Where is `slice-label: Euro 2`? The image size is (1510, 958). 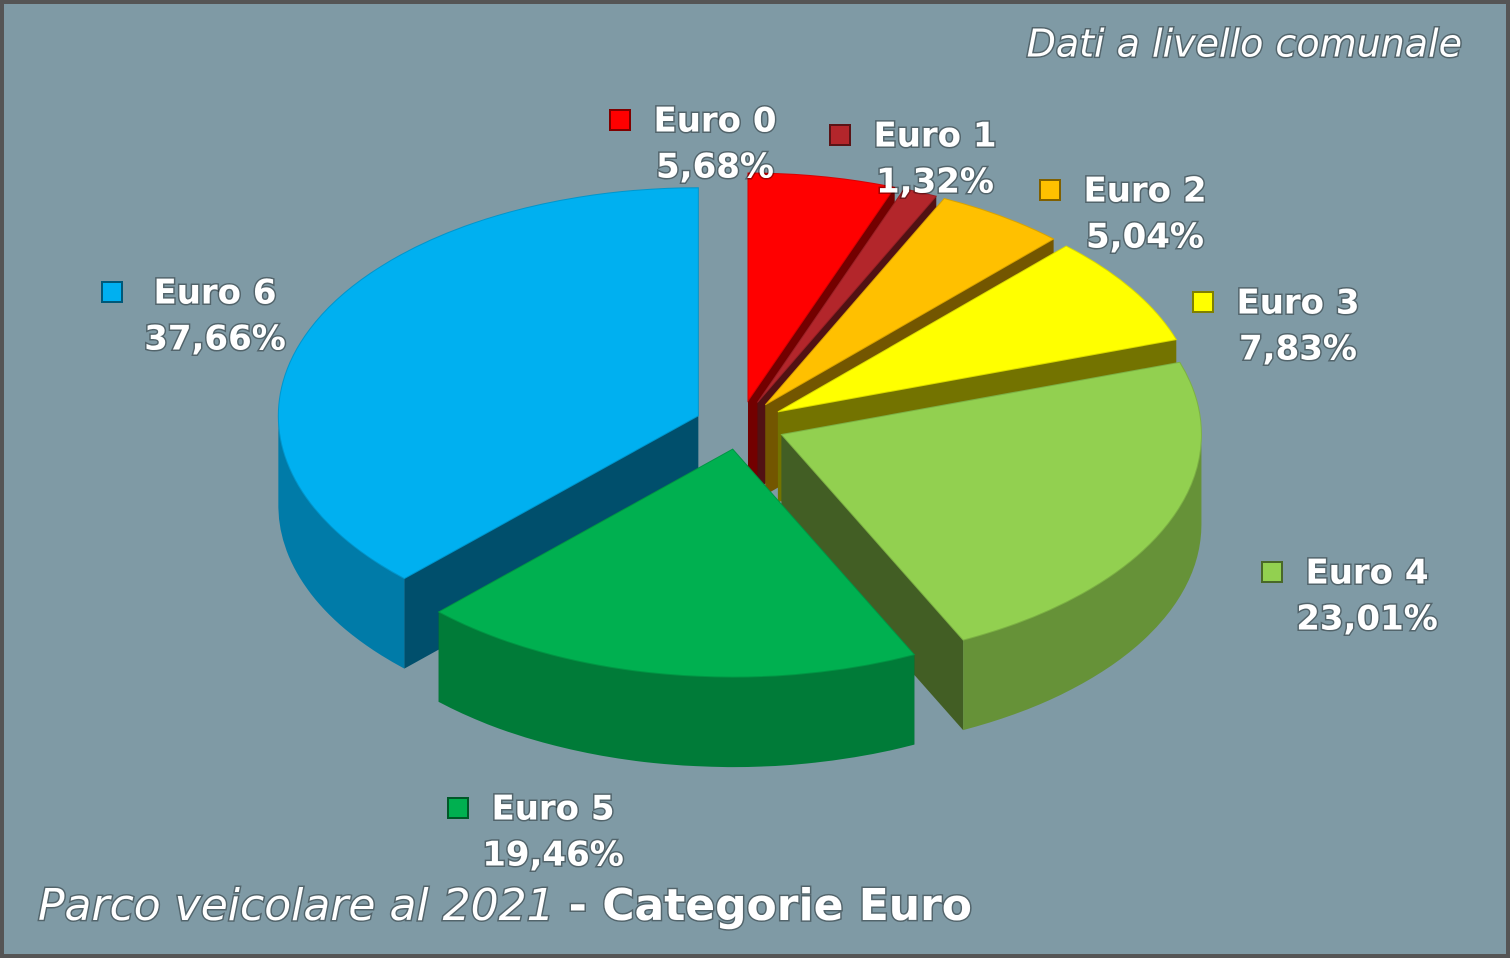 slice-label: Euro 2 is located at coordinates (1144, 191).